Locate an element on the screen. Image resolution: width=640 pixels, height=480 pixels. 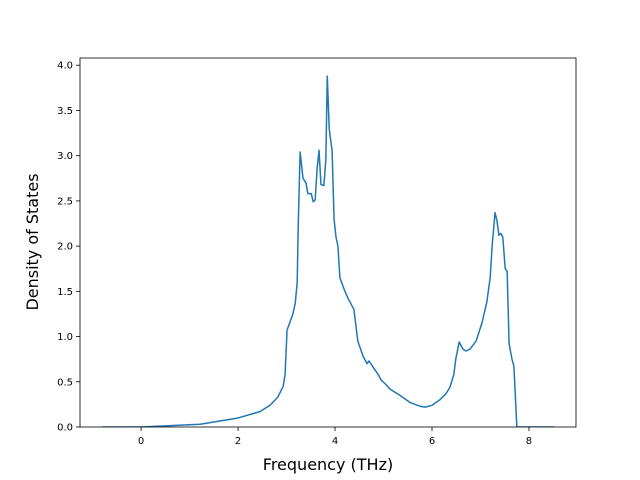
y-tick-label: 0.0 is located at coordinates (65, 428).